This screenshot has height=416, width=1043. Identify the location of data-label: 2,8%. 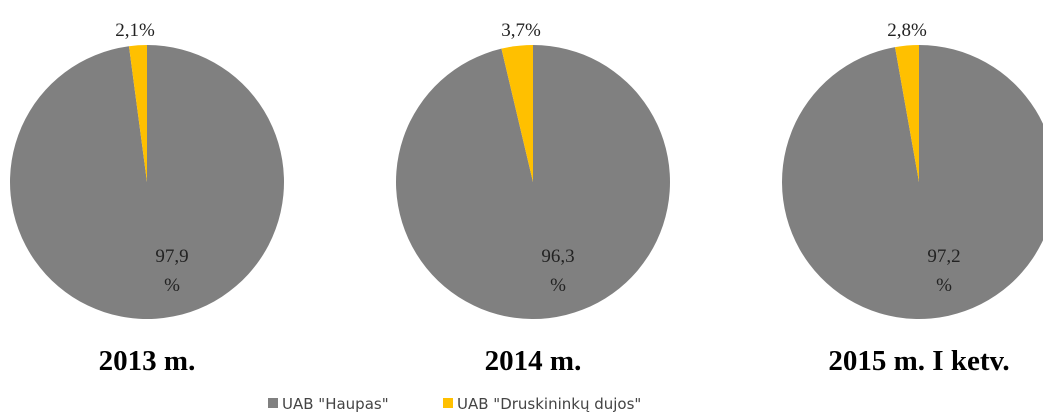
(907, 30).